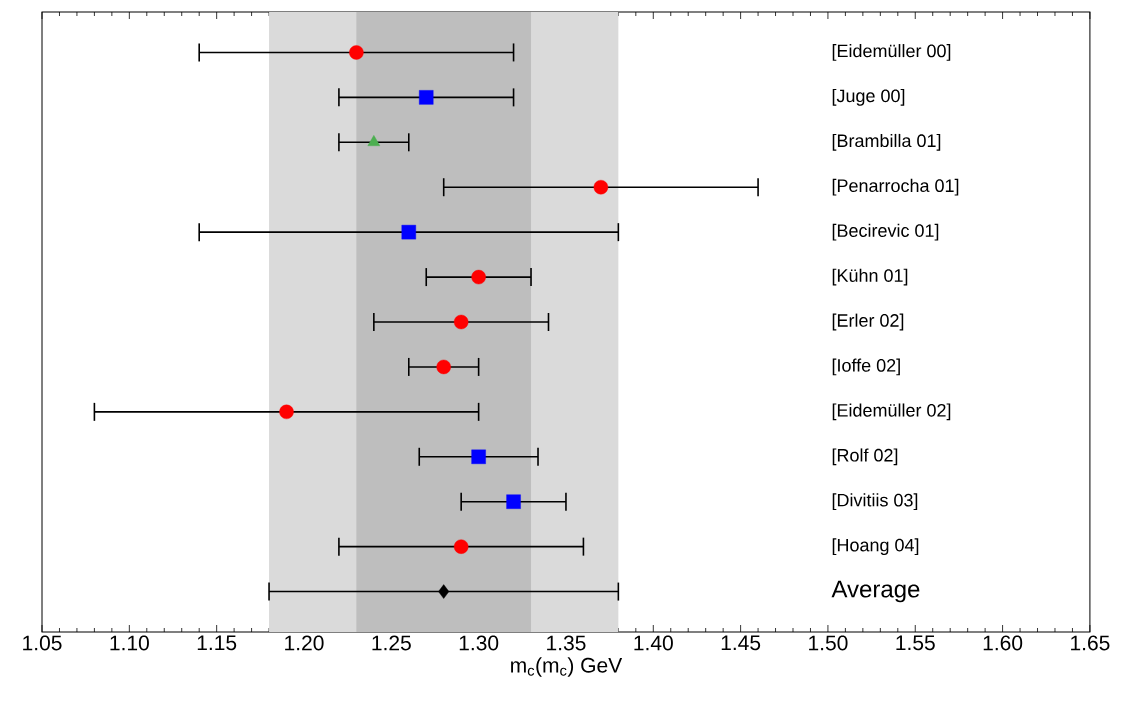  What do you see at coordinates (891, 412) in the screenshot?
I see `y-tick-label: [Eidemüller 02]` at bounding box center [891, 412].